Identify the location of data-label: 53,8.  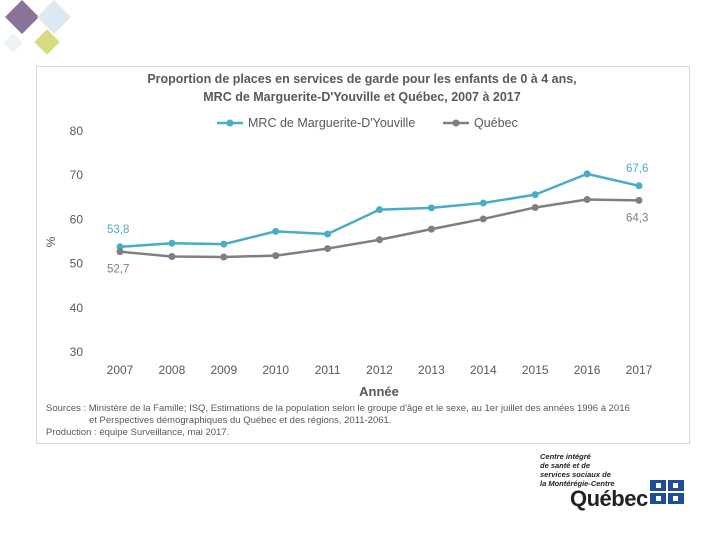
(118, 230).